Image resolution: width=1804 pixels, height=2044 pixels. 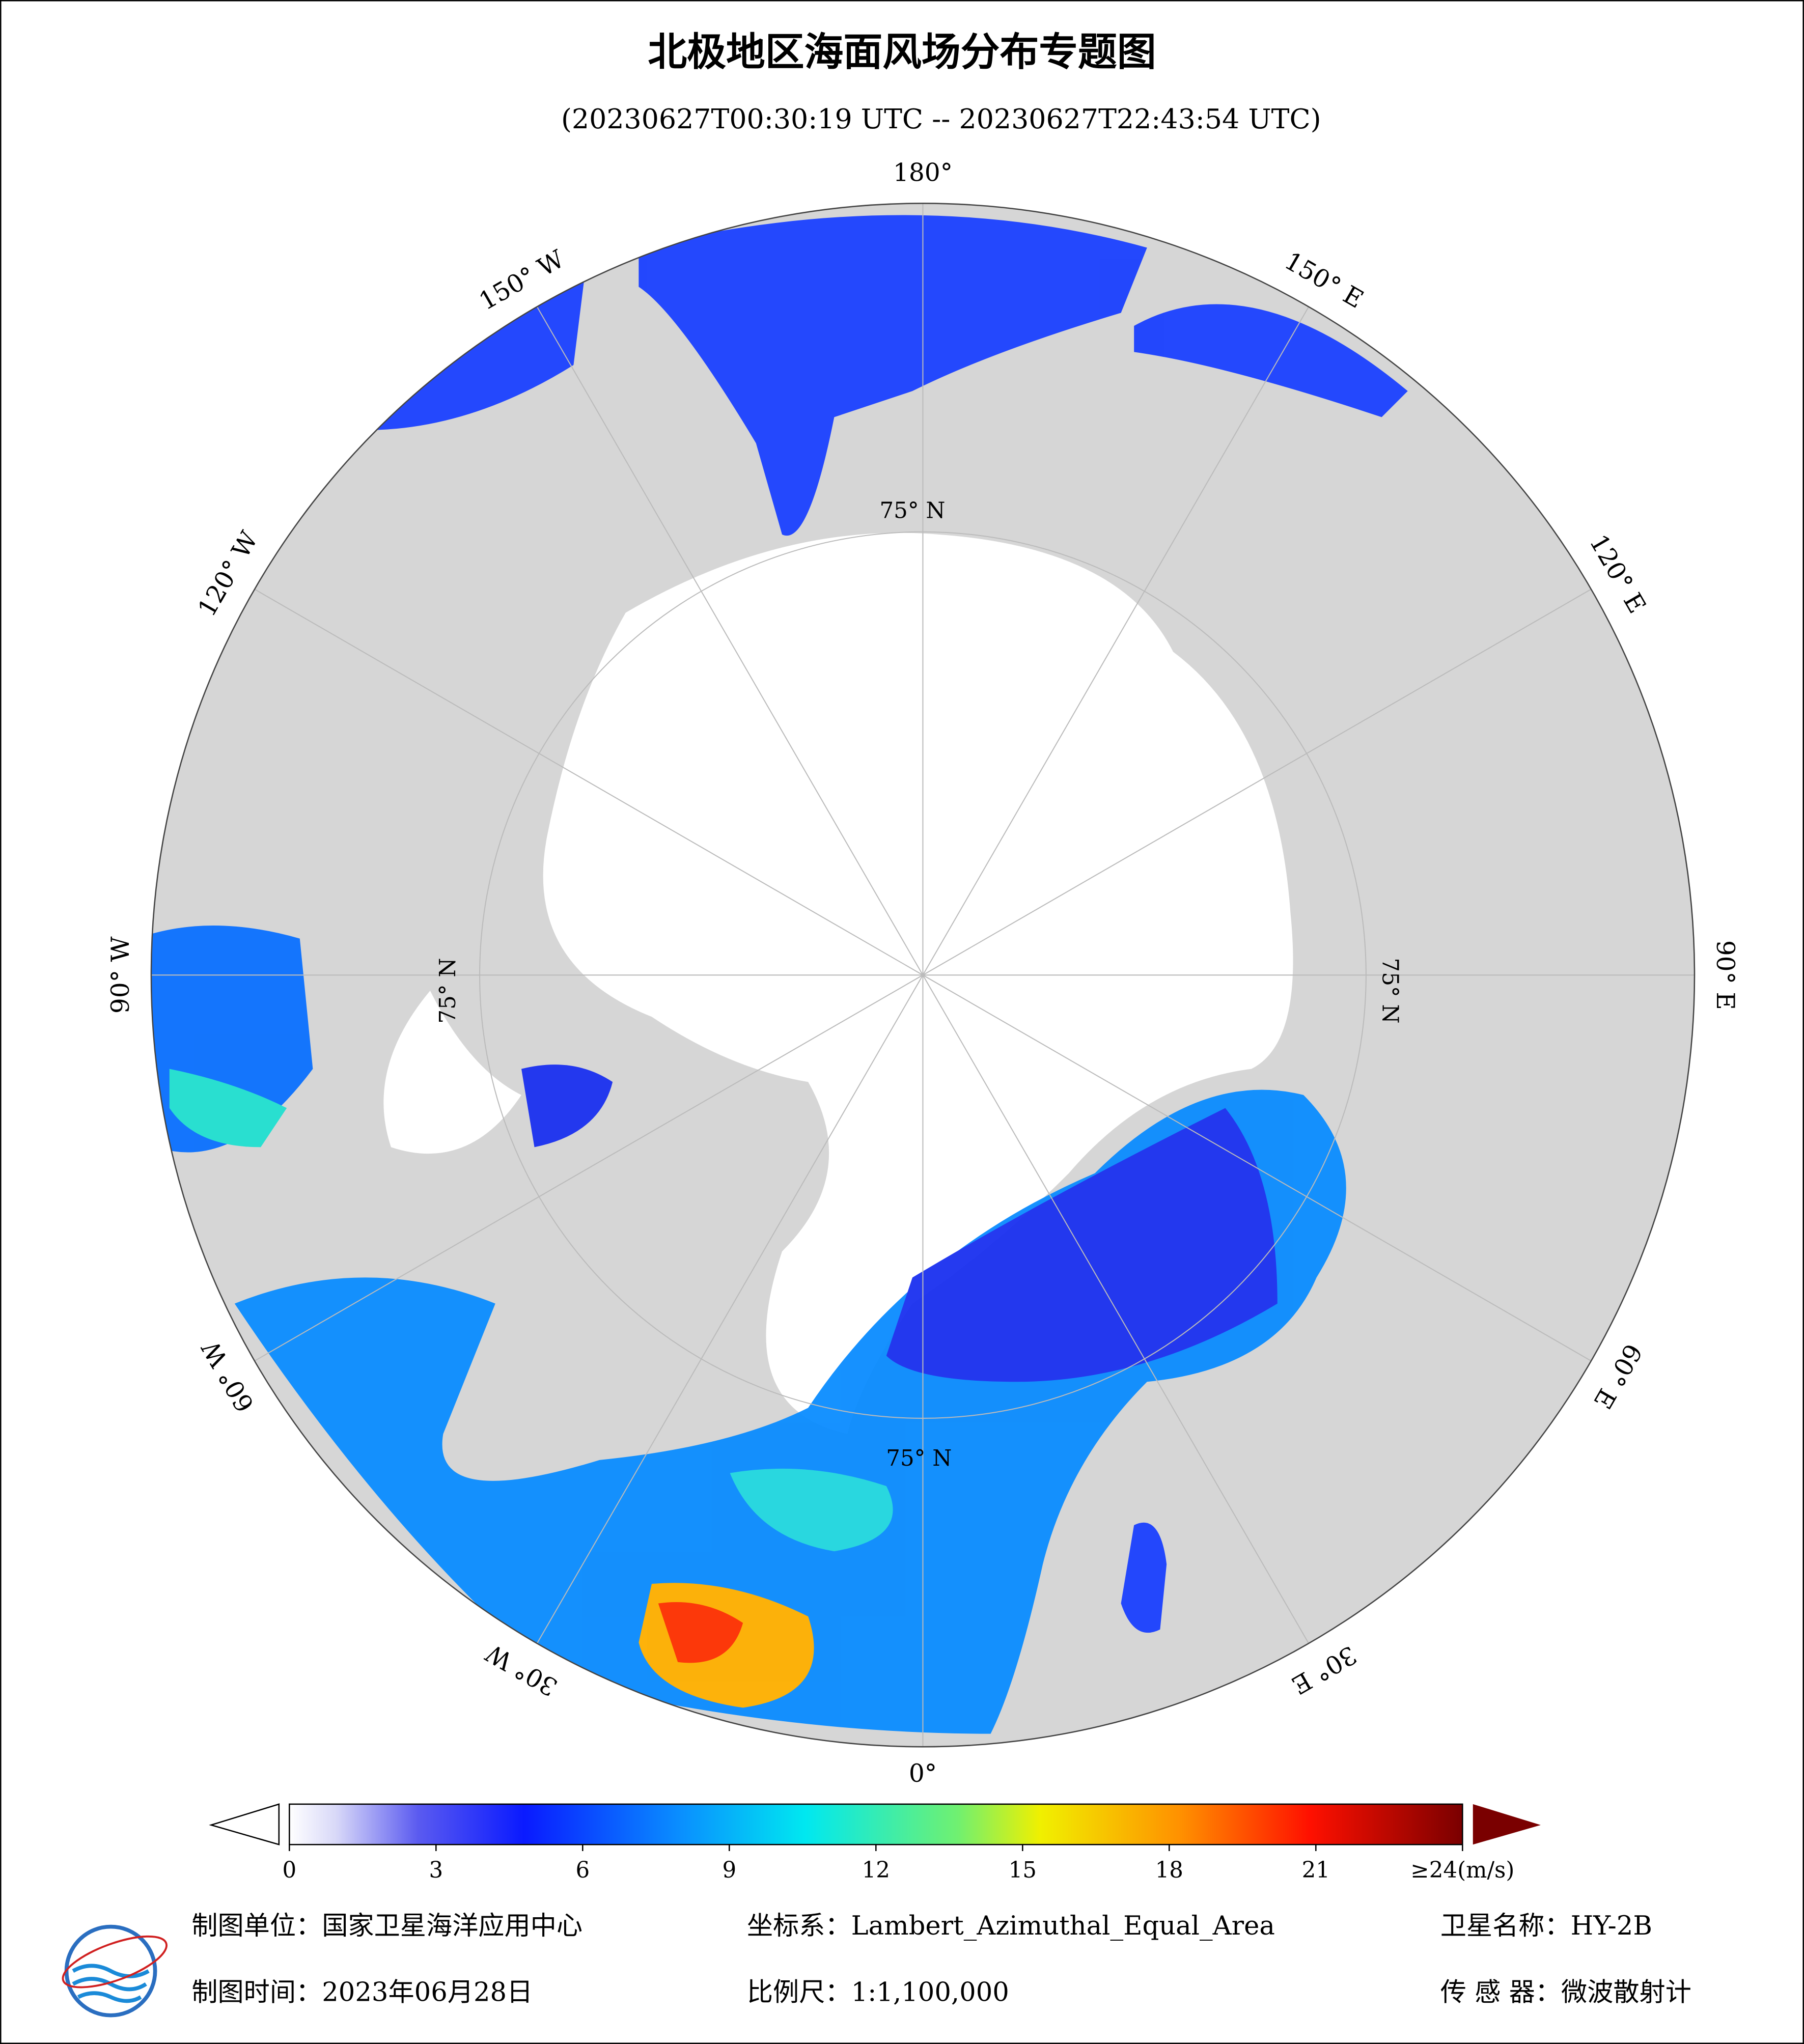 What do you see at coordinates (1462, 1870) in the screenshot?
I see `colorbar-max-label: ≥24(m/s)` at bounding box center [1462, 1870].